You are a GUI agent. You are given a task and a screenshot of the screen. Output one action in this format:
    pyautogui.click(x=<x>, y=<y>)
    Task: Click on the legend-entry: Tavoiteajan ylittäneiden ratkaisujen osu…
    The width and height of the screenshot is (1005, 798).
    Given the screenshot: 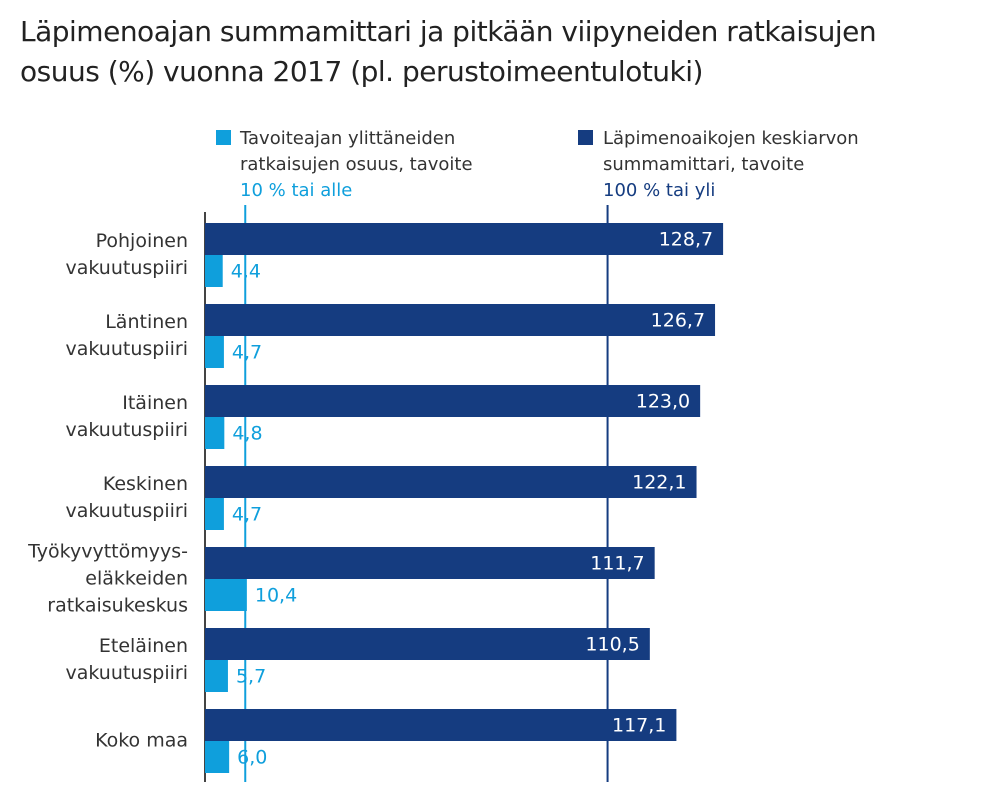 What is the action you would take?
    pyautogui.click(x=356, y=165)
    